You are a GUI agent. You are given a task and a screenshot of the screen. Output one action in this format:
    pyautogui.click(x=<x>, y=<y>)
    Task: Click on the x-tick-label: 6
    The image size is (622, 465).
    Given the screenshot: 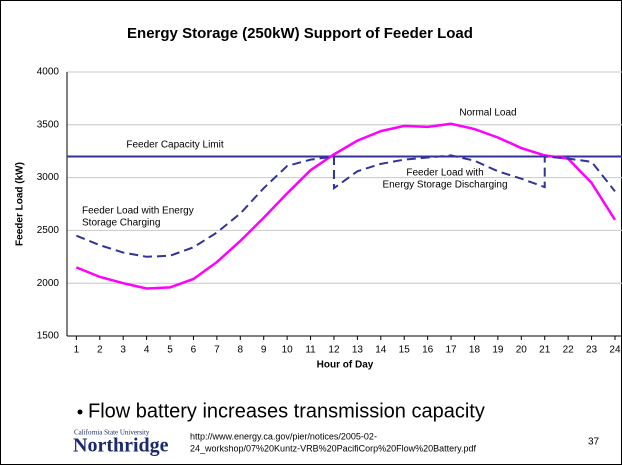 What is the action you would take?
    pyautogui.click(x=194, y=350)
    